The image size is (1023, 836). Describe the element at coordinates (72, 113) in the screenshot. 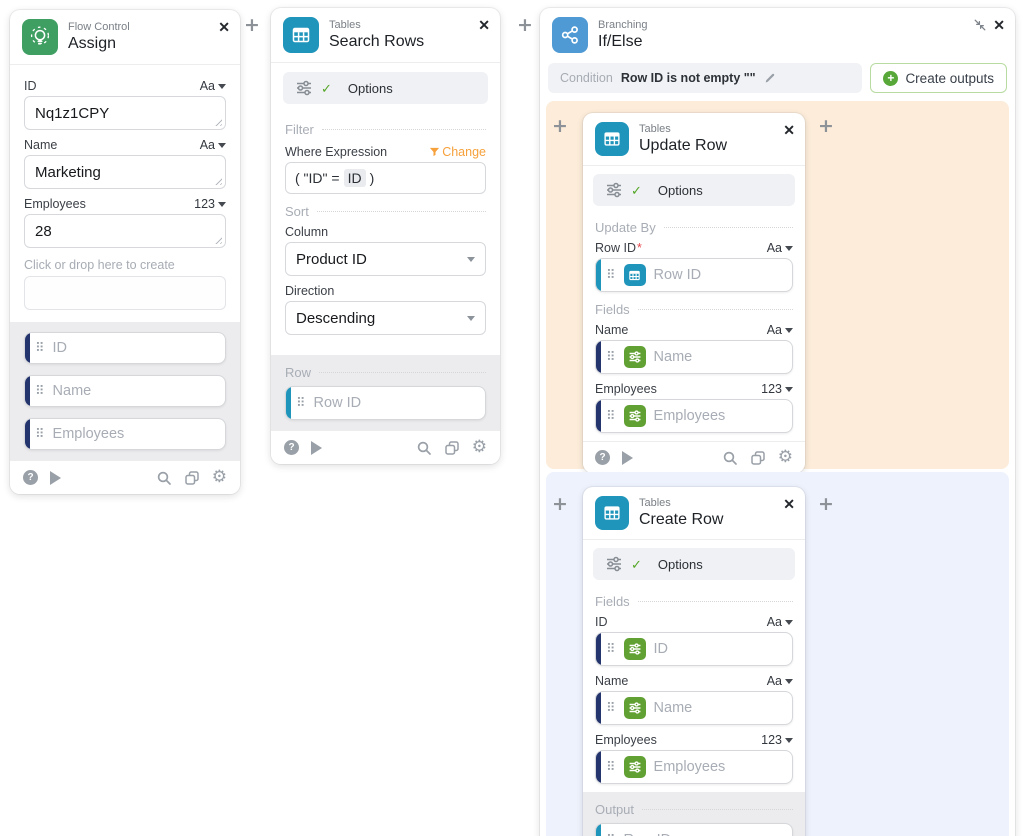

I see `field-value: Nq1z1CPY` at that location.